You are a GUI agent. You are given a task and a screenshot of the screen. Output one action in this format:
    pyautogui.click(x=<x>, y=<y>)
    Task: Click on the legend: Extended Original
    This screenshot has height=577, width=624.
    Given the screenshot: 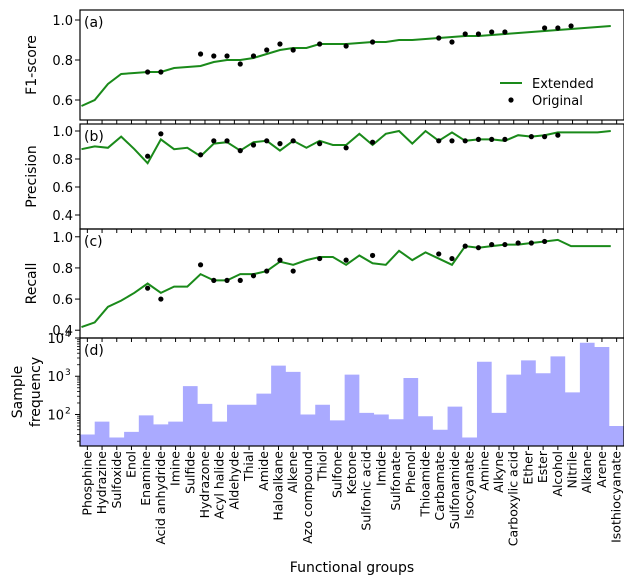 What is the action you would take?
    pyautogui.click(x=547, y=93)
    